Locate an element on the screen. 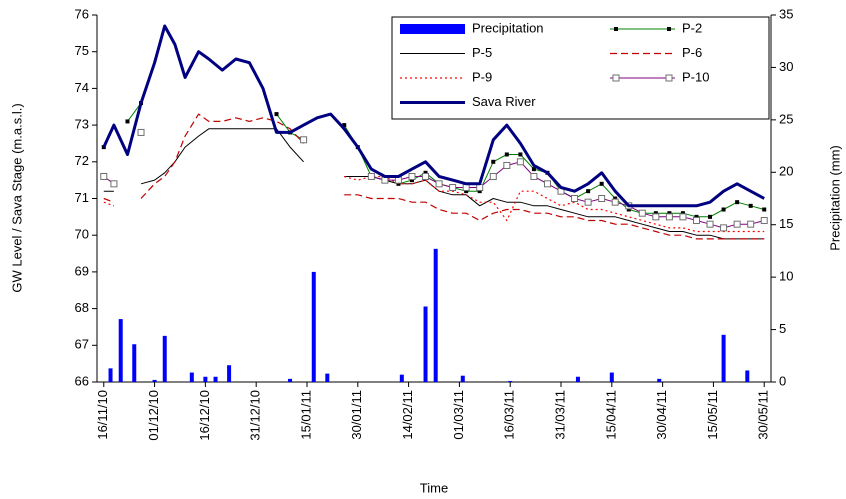 The width and height of the screenshot is (846, 499). y2-tick-label: 25 is located at coordinates (786, 118).